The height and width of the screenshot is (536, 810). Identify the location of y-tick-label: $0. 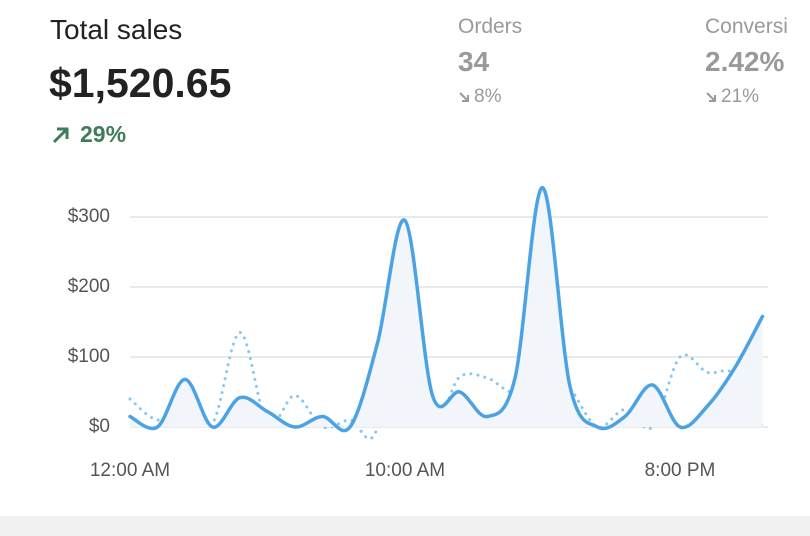
(99, 426).